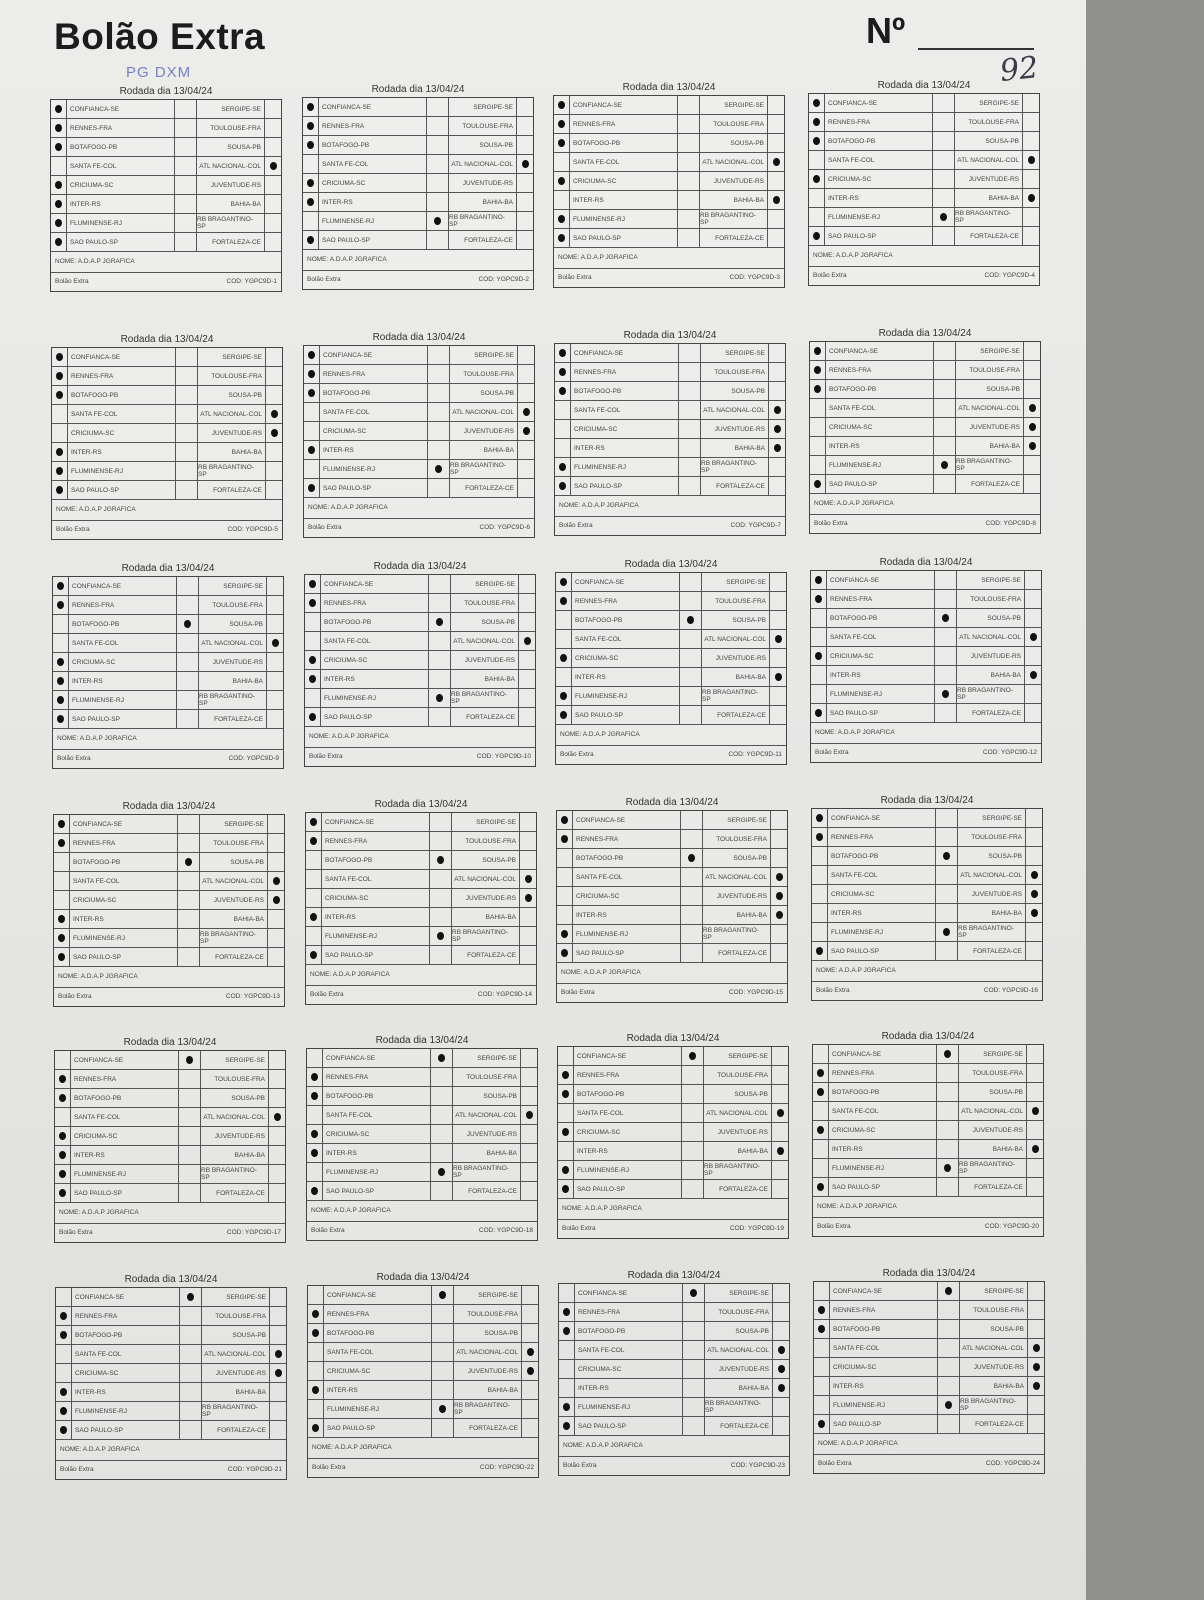 This screenshot has width=1204, height=1600. What do you see at coordinates (160, 36) in the screenshot?
I see `page-title: Bolão Extra` at bounding box center [160, 36].